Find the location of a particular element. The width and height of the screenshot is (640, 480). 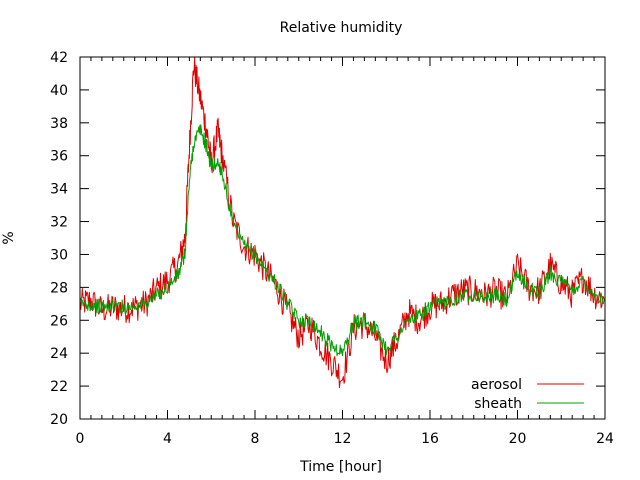

y-axis-label: % is located at coordinates (9, 237).